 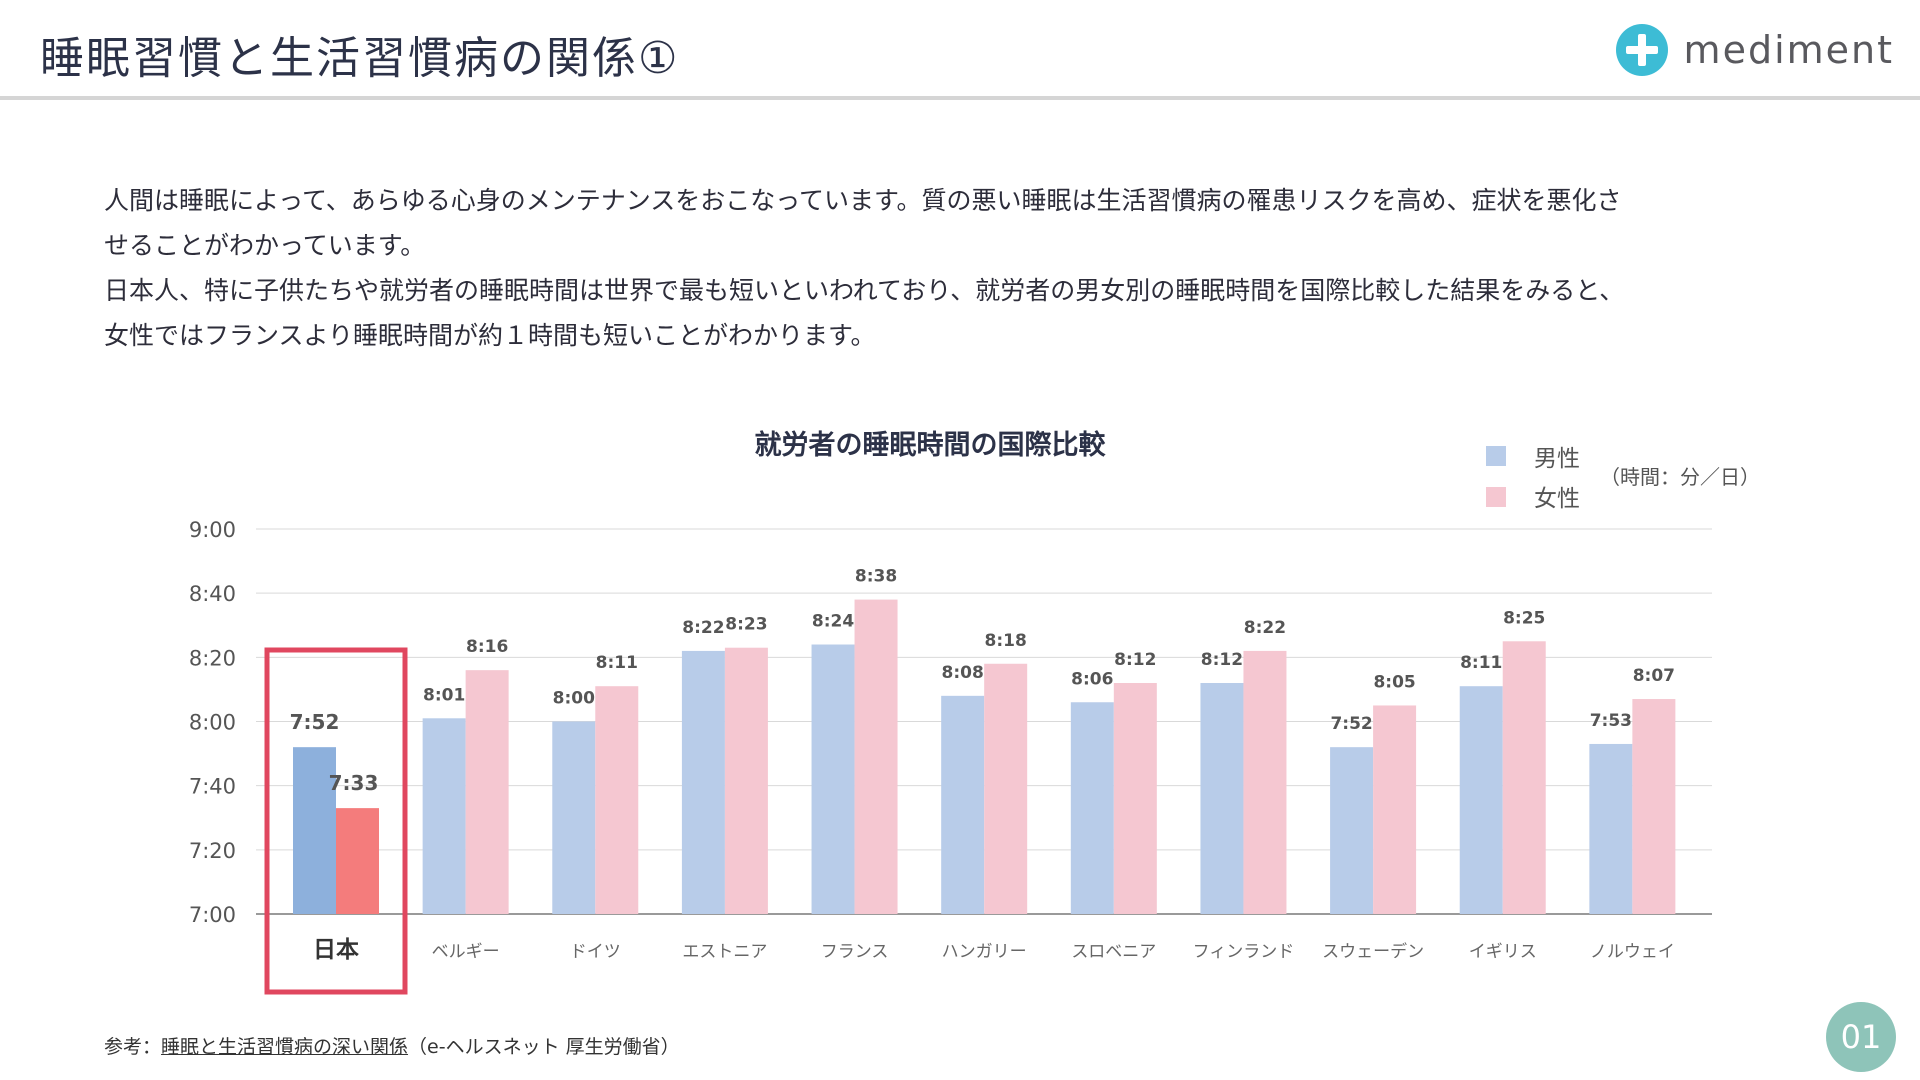 I want to click on data-label-female: 8:07, so click(x=1654, y=676).